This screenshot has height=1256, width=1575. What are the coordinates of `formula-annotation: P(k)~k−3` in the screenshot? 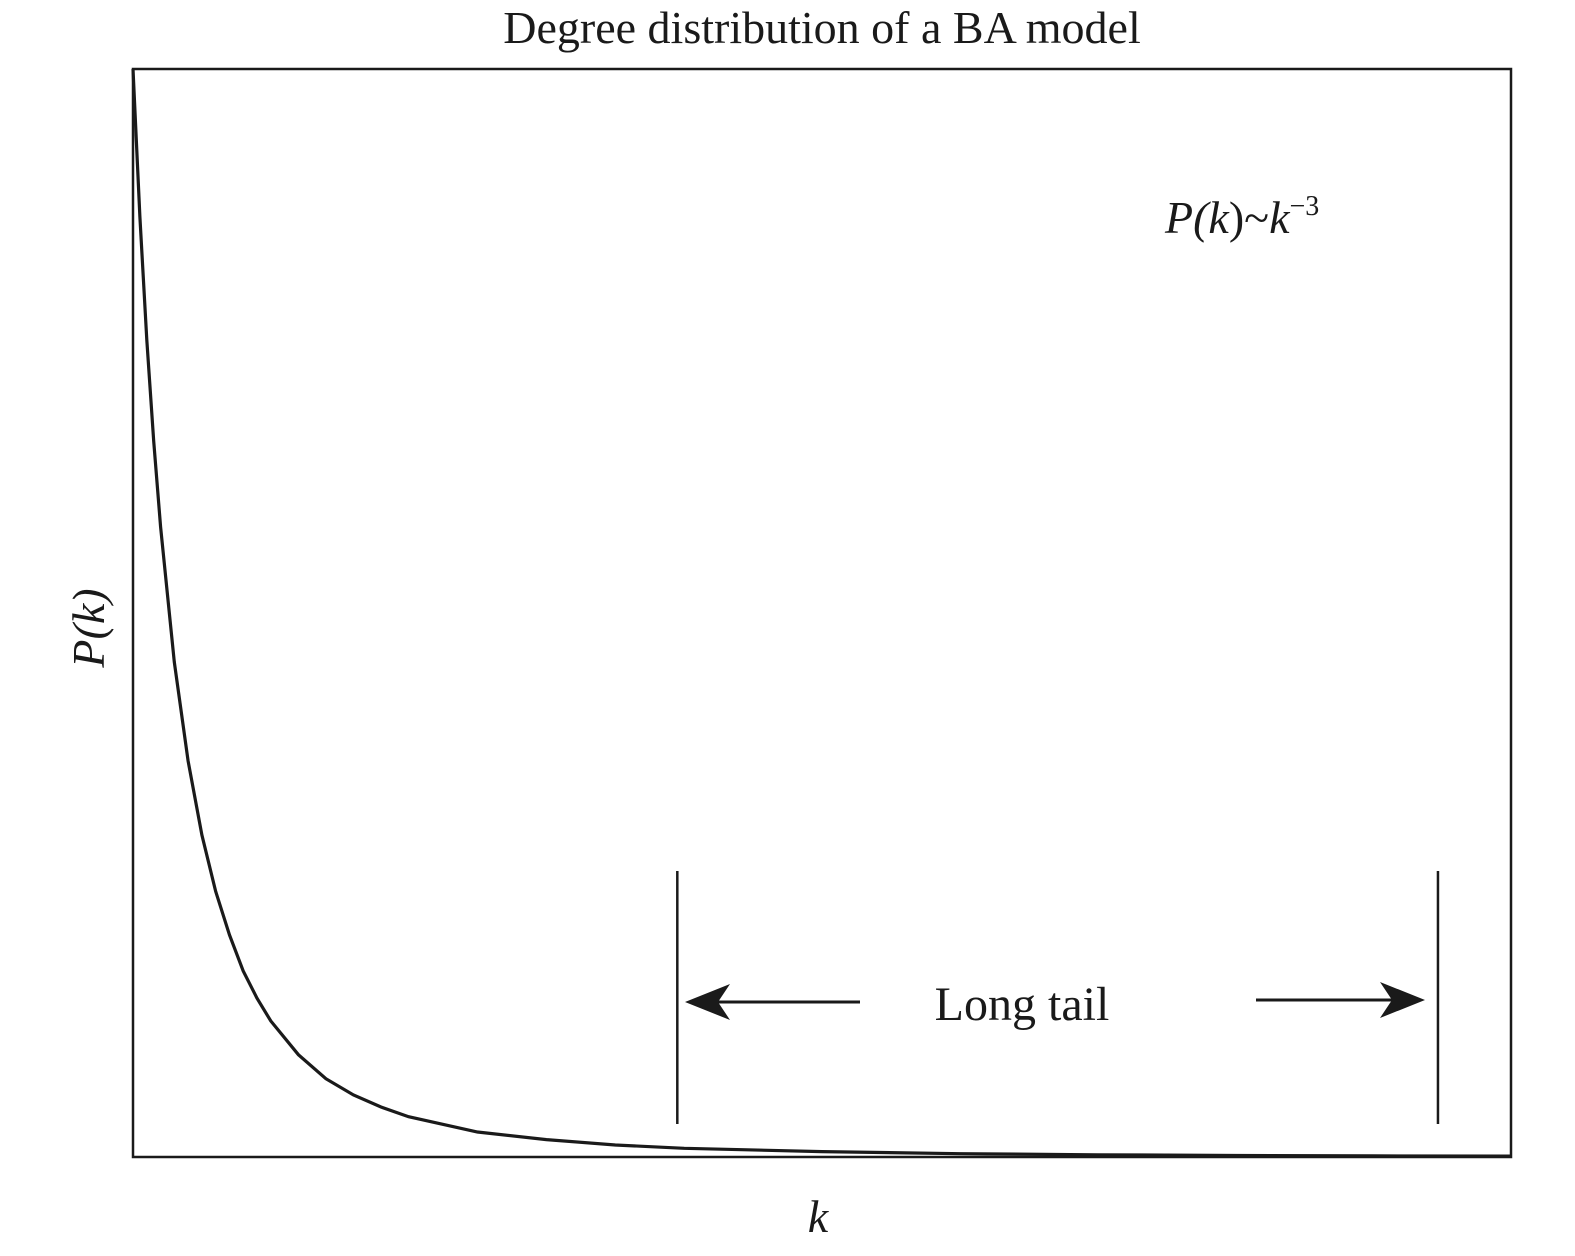 It's located at (1241, 217).